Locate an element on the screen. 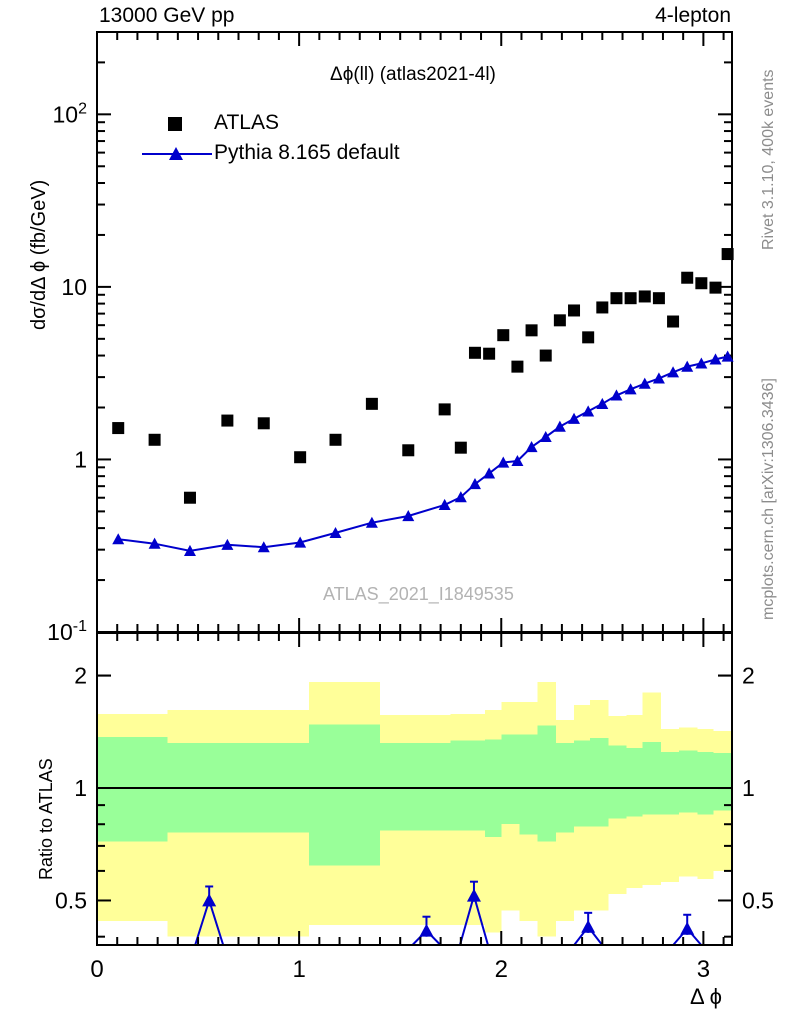  rivet-version-label: Rivet 3.1.10, 400k events is located at coordinates (768, 159).